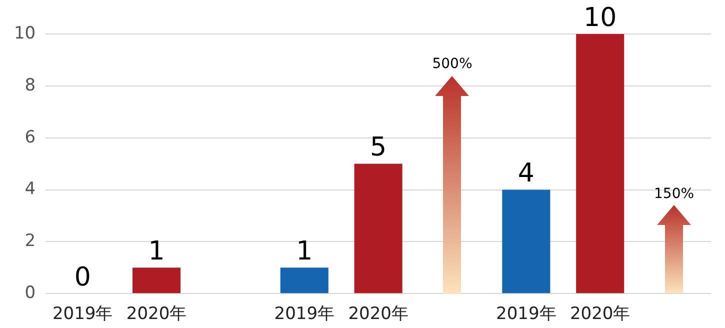  What do you see at coordinates (378, 147) in the screenshot?
I see `data-label: 5` at bounding box center [378, 147].